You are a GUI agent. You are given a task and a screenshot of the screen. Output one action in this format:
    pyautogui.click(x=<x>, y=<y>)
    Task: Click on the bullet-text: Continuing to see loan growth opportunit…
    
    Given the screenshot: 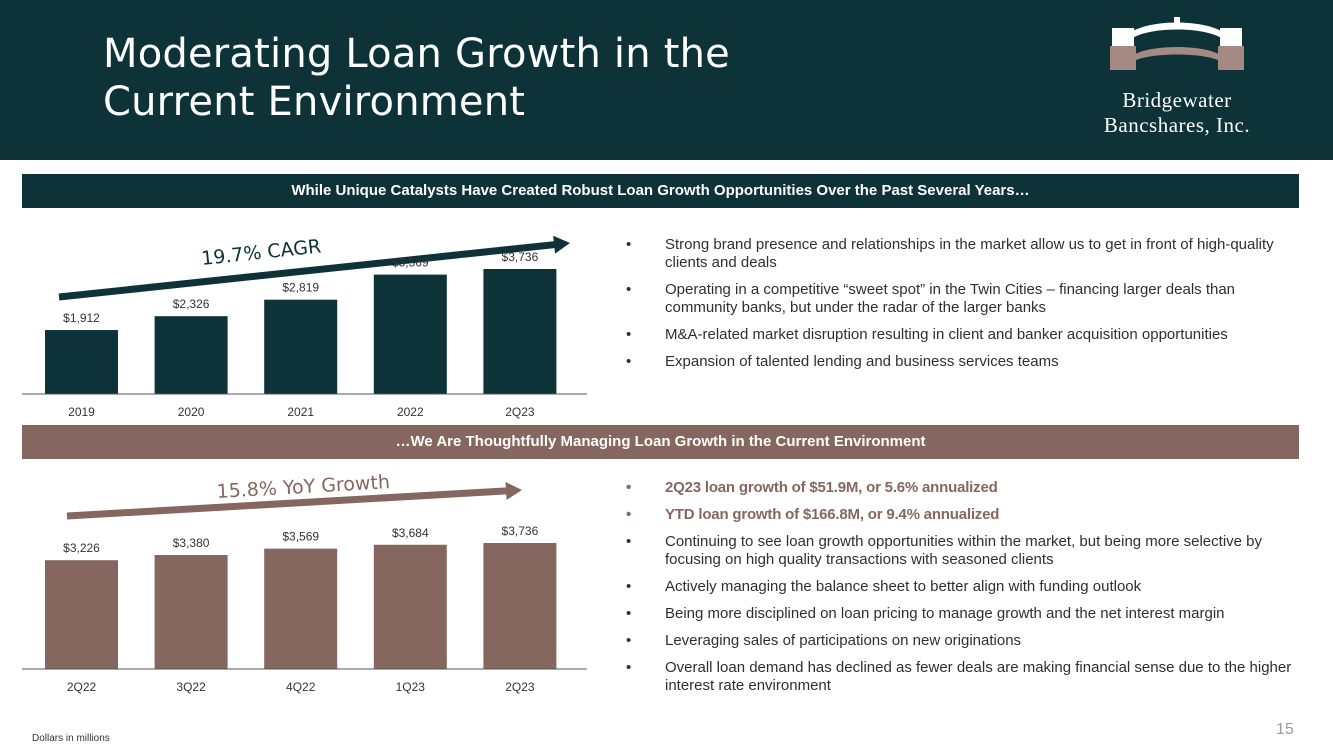 What is the action you would take?
    pyautogui.click(x=964, y=550)
    